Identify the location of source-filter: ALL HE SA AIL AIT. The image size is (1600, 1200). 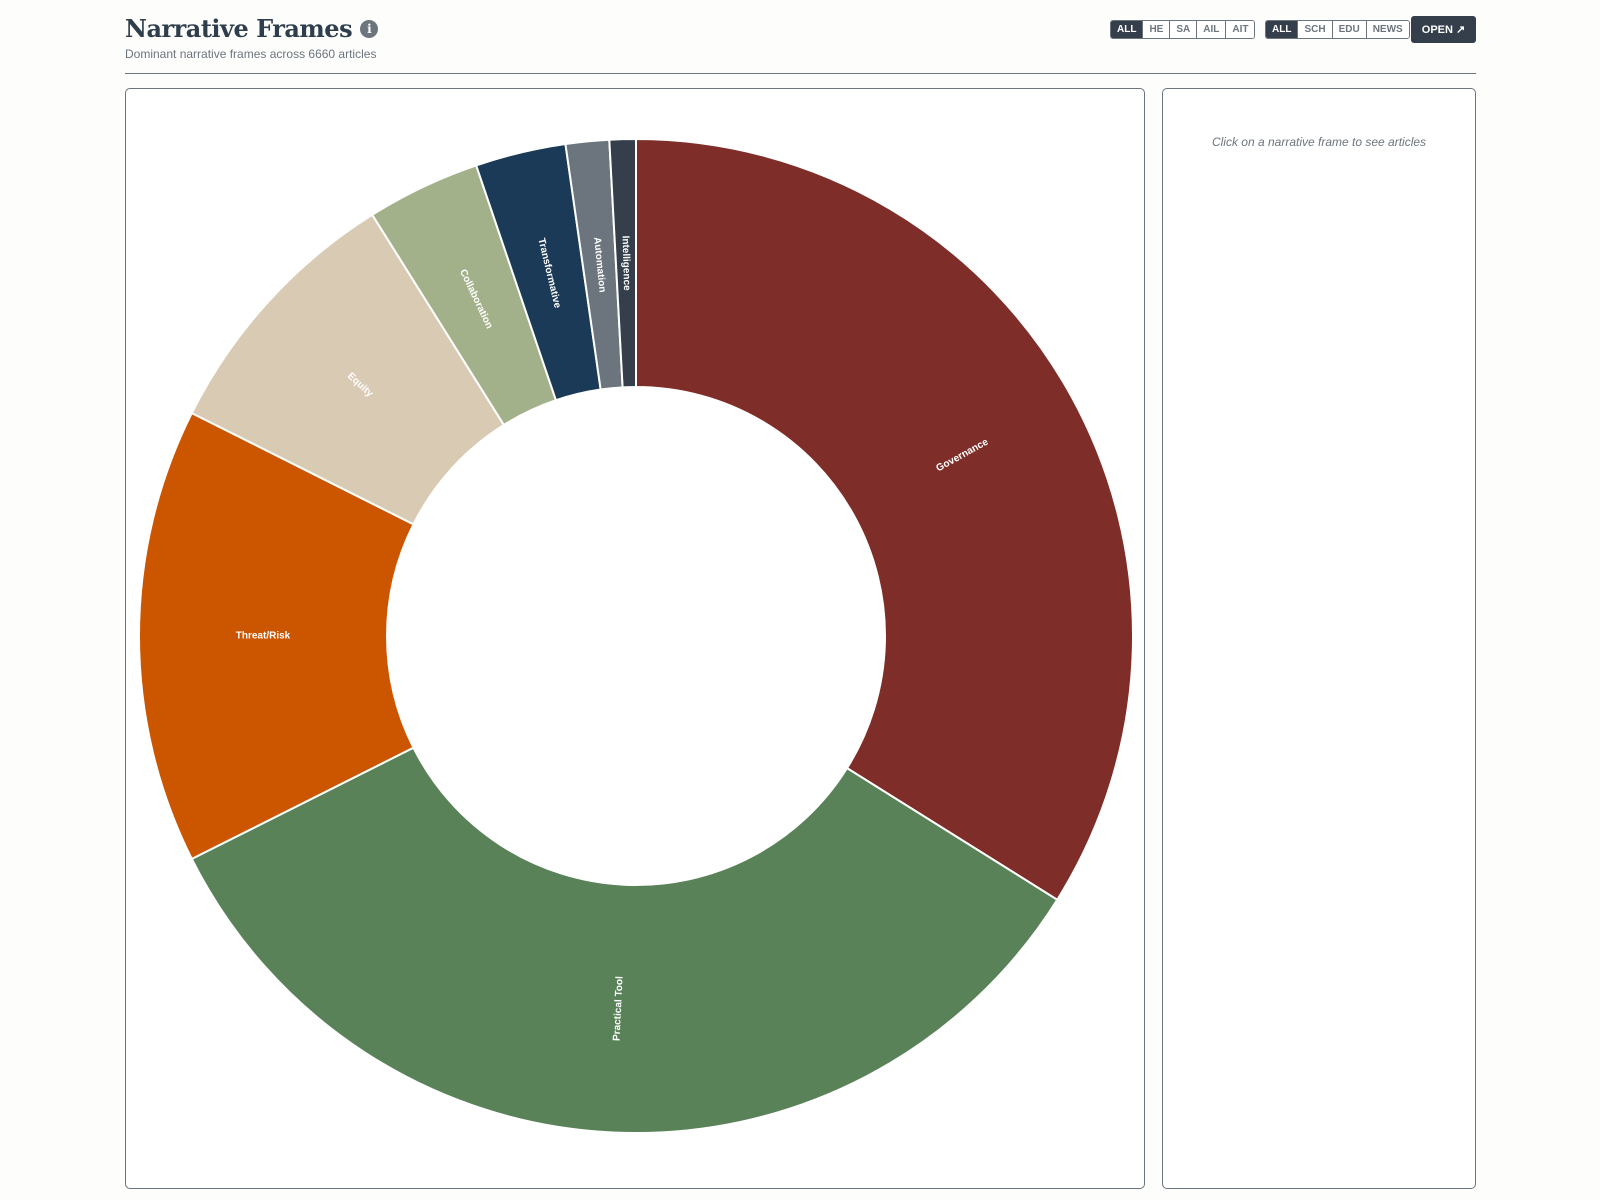
(1183, 29).